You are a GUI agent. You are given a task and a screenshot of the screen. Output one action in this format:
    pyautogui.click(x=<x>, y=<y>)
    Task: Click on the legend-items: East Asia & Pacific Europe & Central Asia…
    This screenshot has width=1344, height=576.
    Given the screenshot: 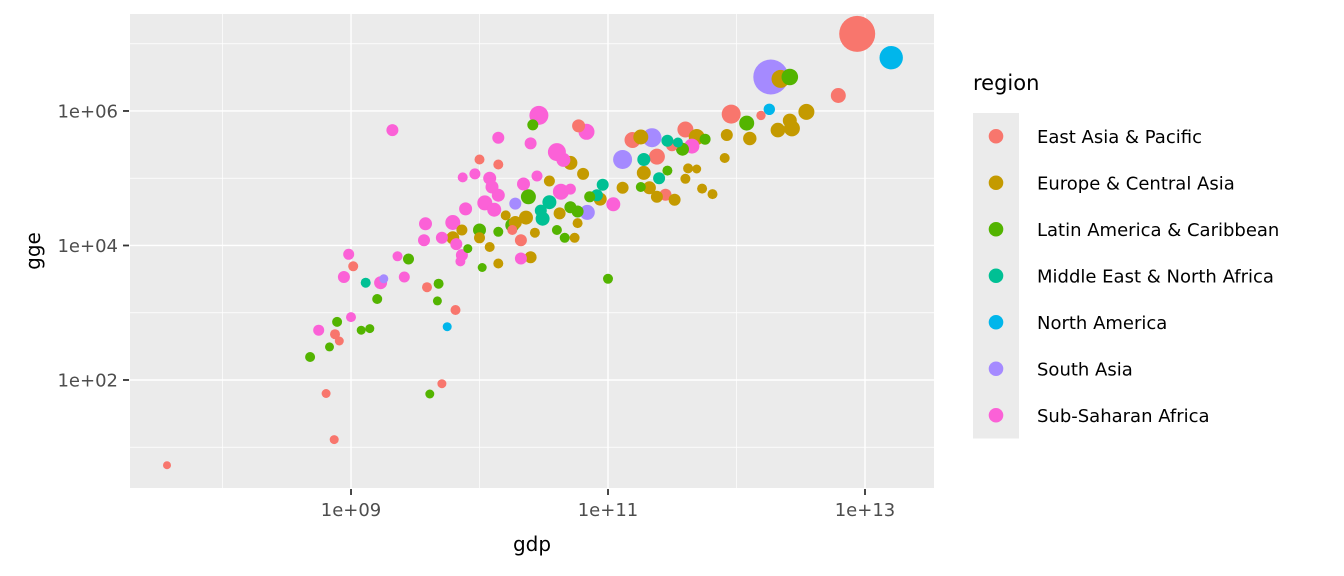 What is the action you would take?
    pyautogui.click(x=1126, y=276)
    